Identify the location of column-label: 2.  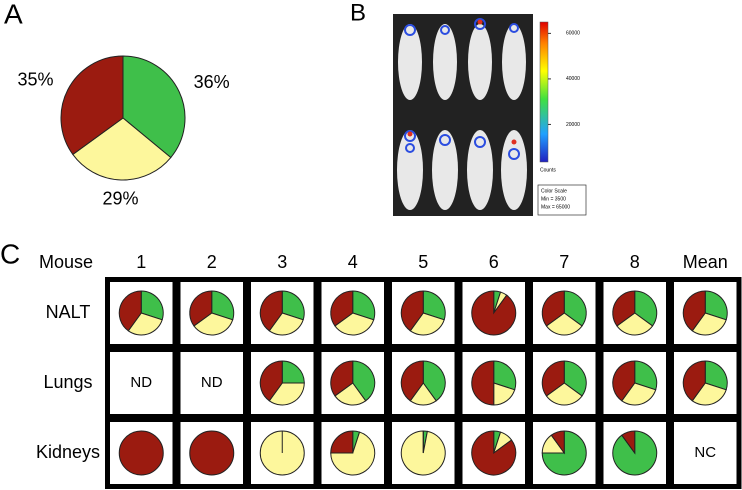
(212, 262).